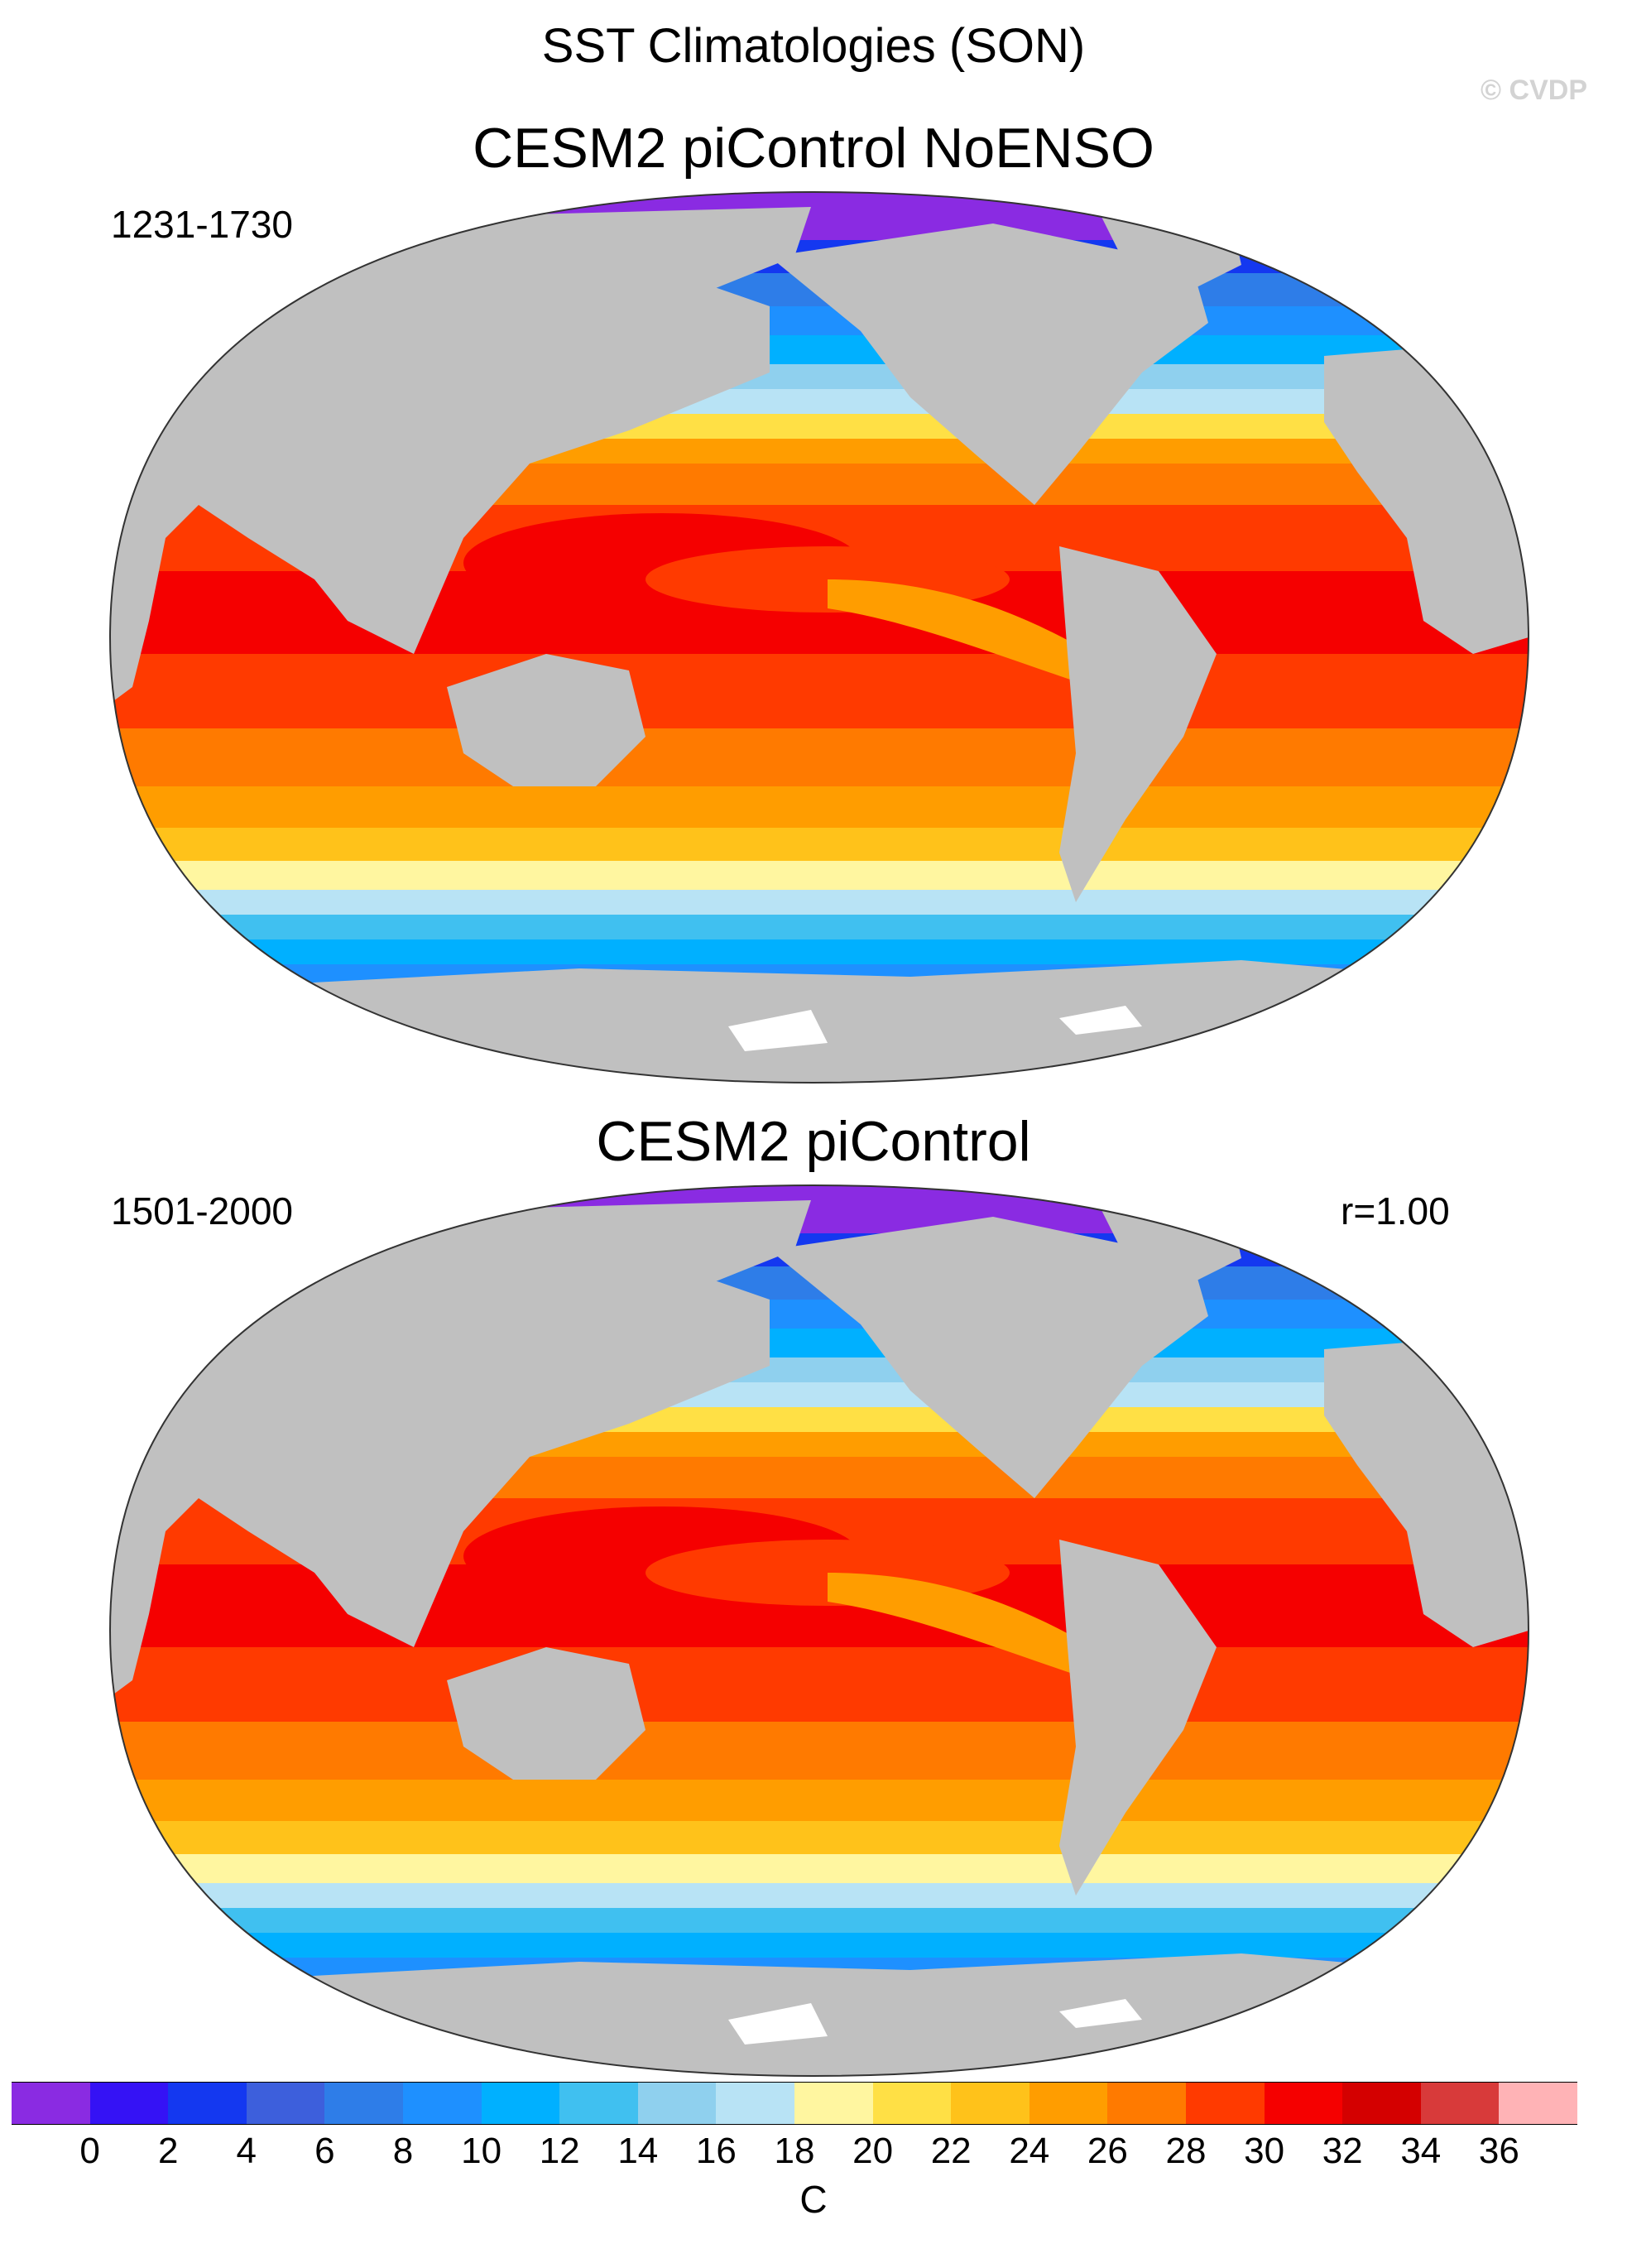 The height and width of the screenshot is (2268, 1627). I want to click on colorbar-tick-label: 2, so click(168, 2151).